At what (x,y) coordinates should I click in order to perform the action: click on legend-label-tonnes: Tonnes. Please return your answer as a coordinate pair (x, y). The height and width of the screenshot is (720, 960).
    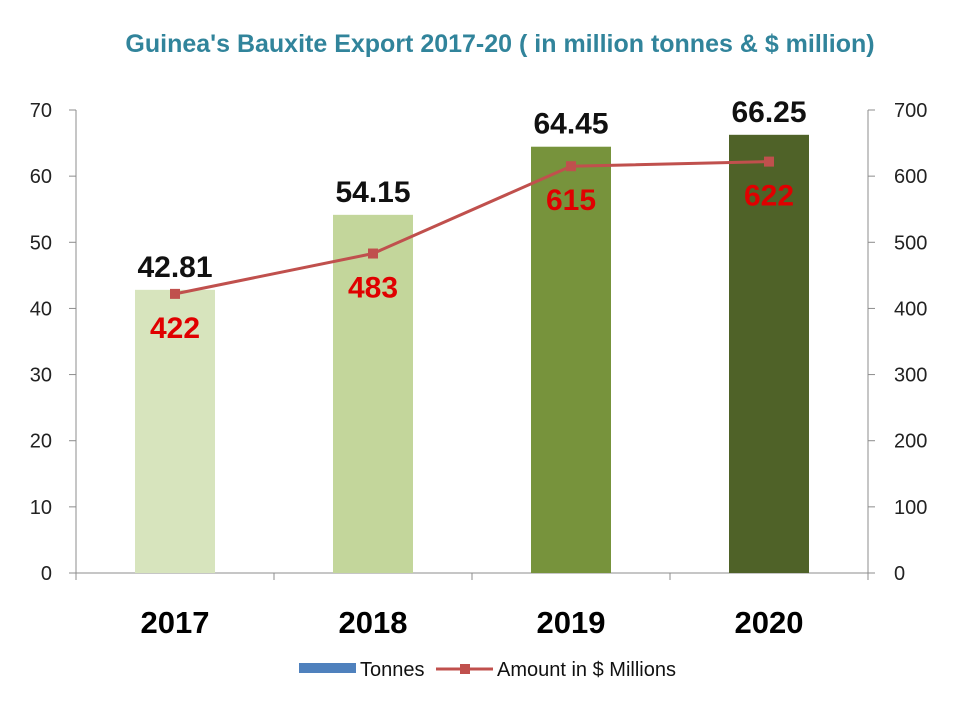
    Looking at the image, I should click on (392, 670).